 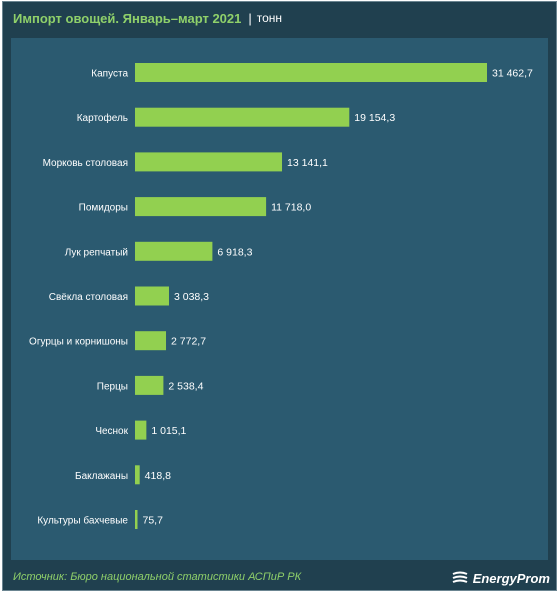 What do you see at coordinates (307, 163) in the screenshot?
I see `value-label: 13 141,1` at bounding box center [307, 163].